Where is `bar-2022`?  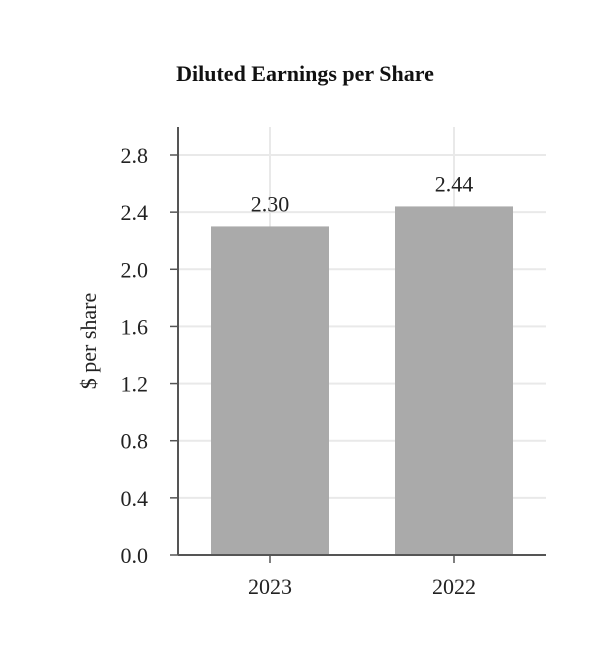 bar-2022 is located at coordinates (454, 380).